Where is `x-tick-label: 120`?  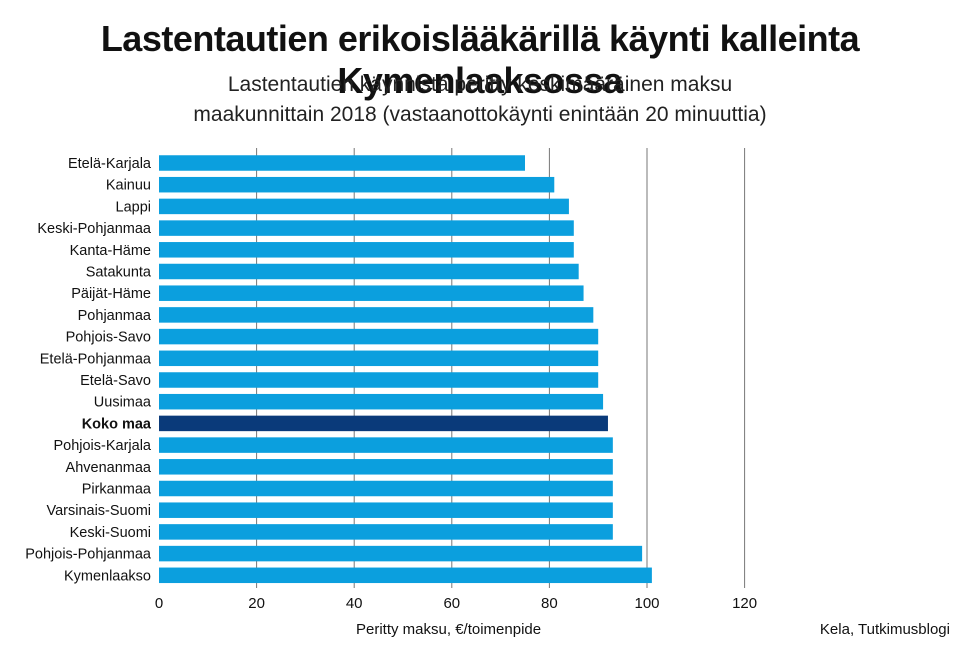
x-tick-label: 120 is located at coordinates (744, 603).